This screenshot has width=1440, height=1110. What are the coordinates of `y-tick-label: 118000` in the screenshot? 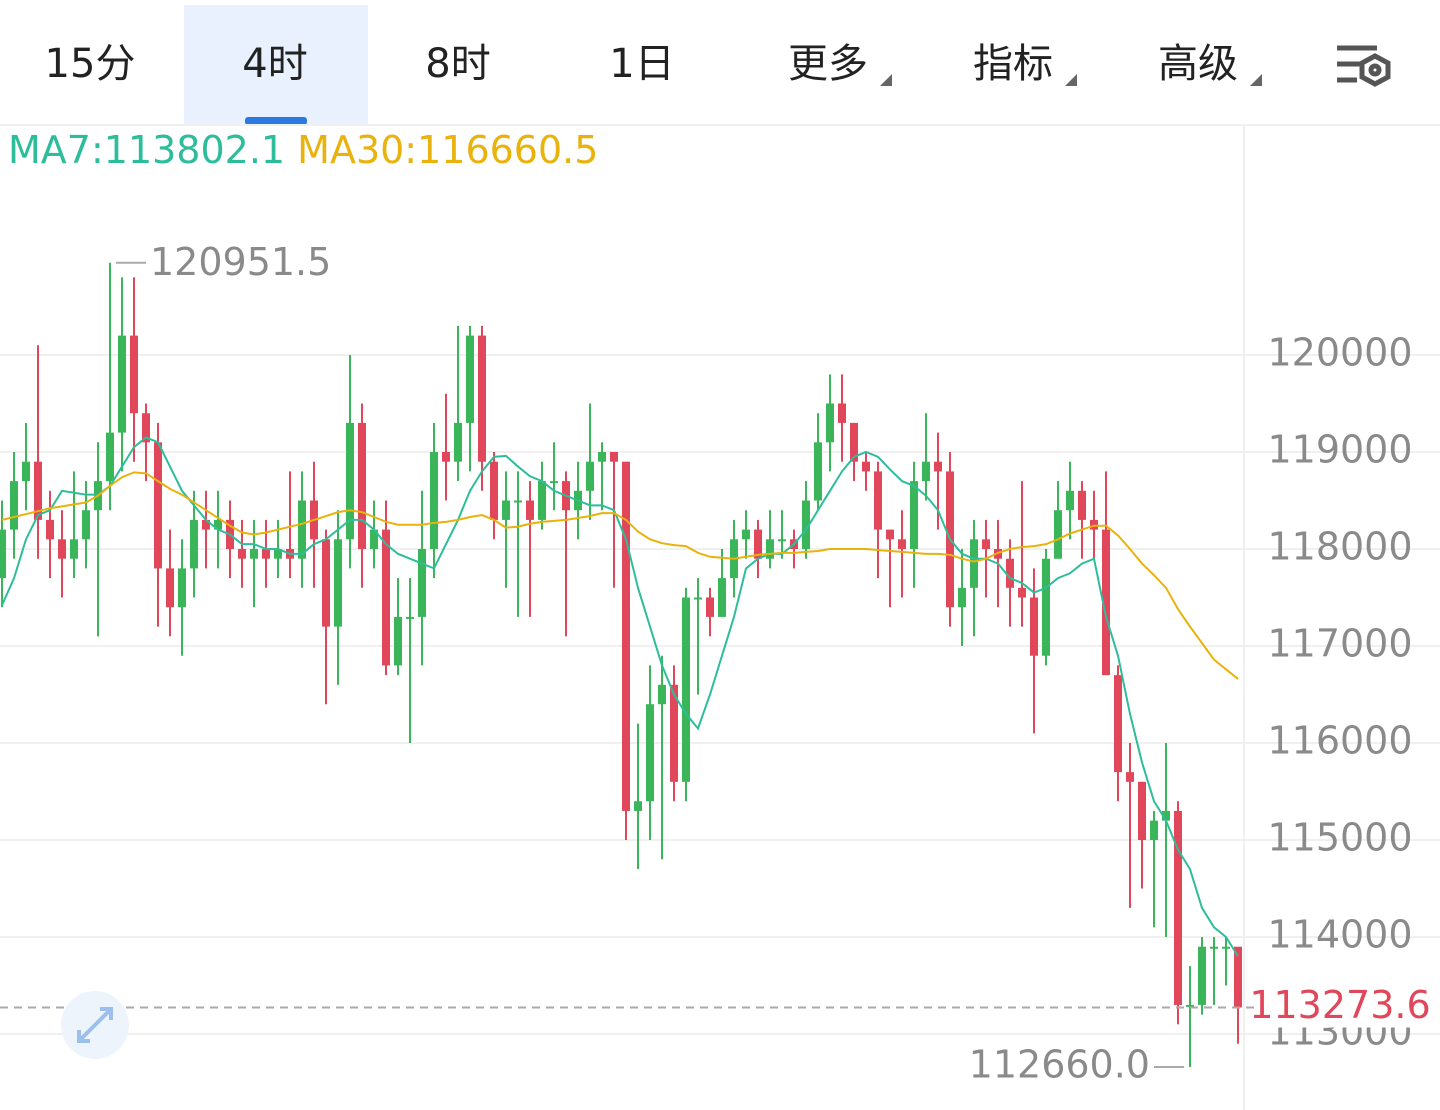 It's located at (1339, 547).